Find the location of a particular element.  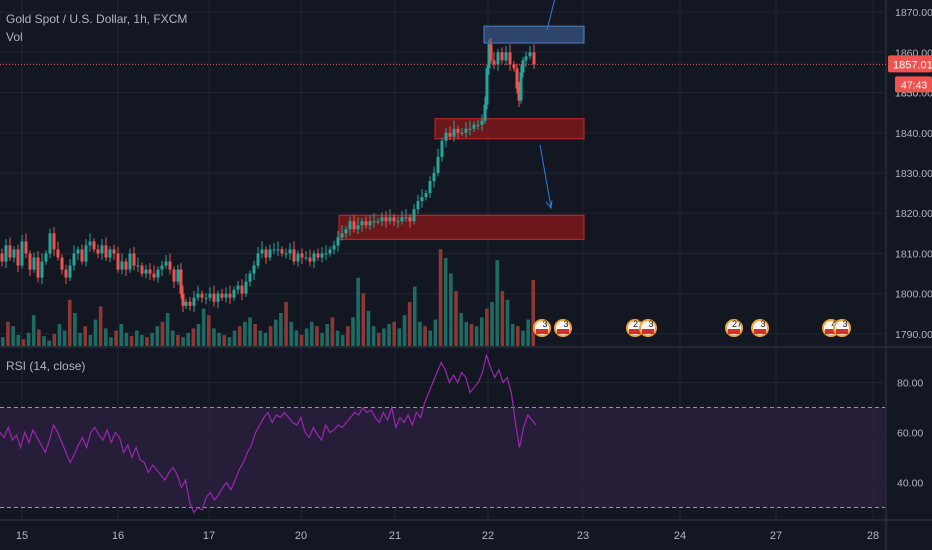

support-zone is located at coordinates (461, 227).